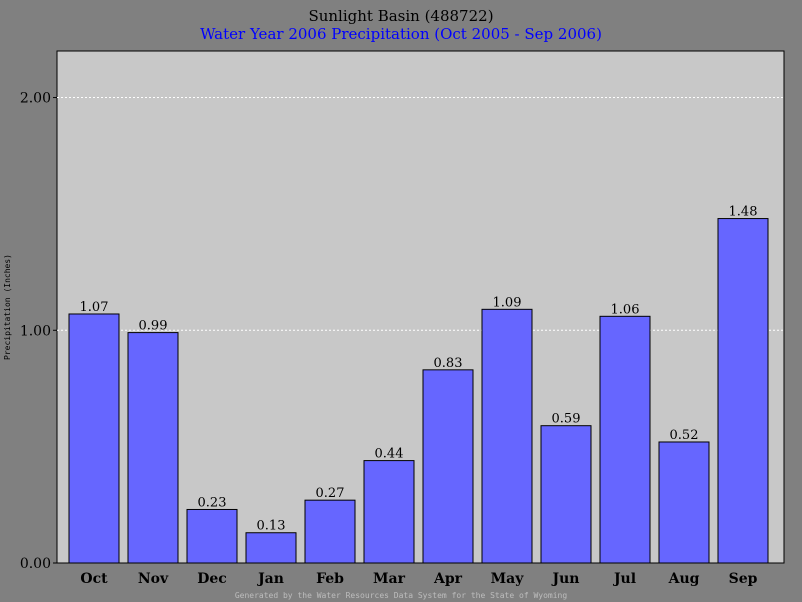 The image size is (802, 602). Describe the element at coordinates (389, 512) in the screenshot. I see `bar-mar` at that location.